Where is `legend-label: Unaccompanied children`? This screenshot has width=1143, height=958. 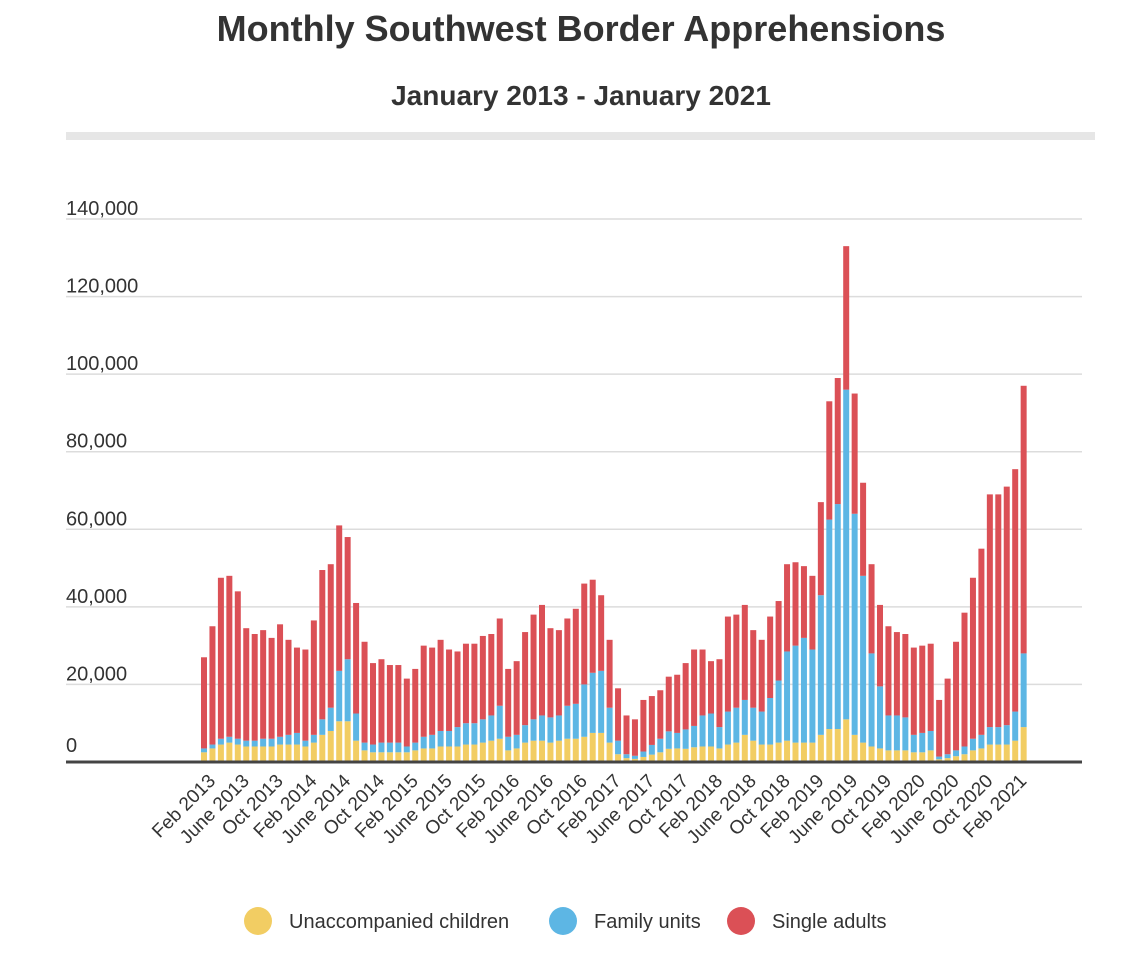 legend-label: Unaccompanied children is located at coordinates (399, 922).